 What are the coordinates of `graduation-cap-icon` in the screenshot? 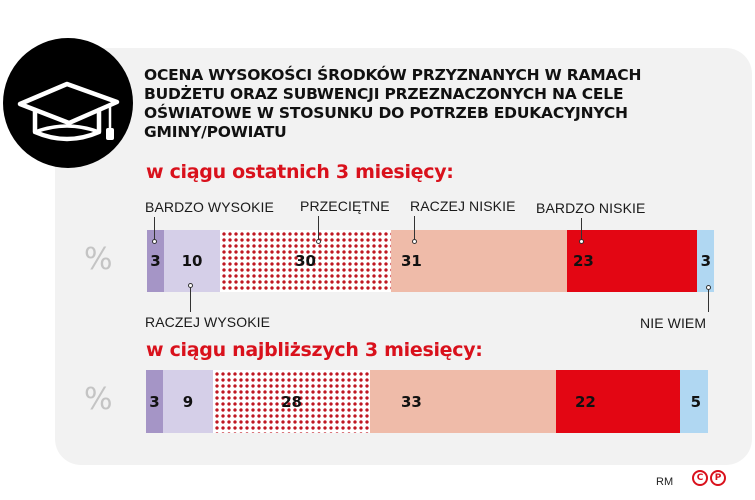 It's located at (68, 111).